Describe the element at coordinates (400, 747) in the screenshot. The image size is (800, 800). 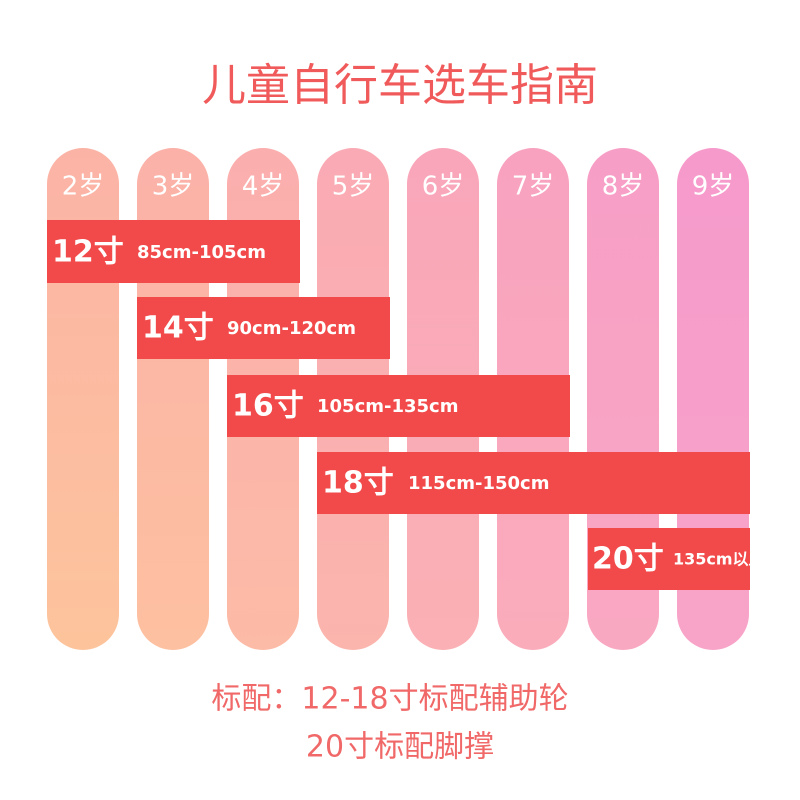
I see `footer-line: 20寸标配脚撑` at that location.